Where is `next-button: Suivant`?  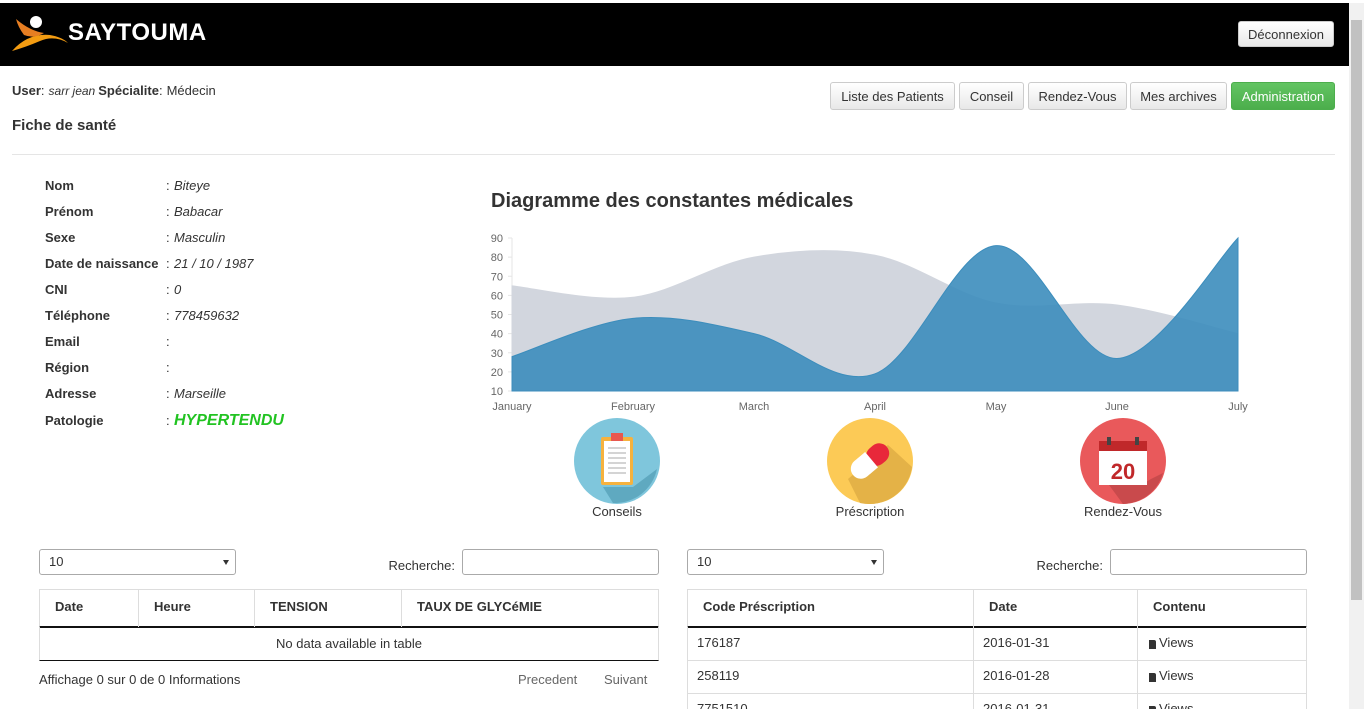 next-button: Suivant is located at coordinates (626, 679).